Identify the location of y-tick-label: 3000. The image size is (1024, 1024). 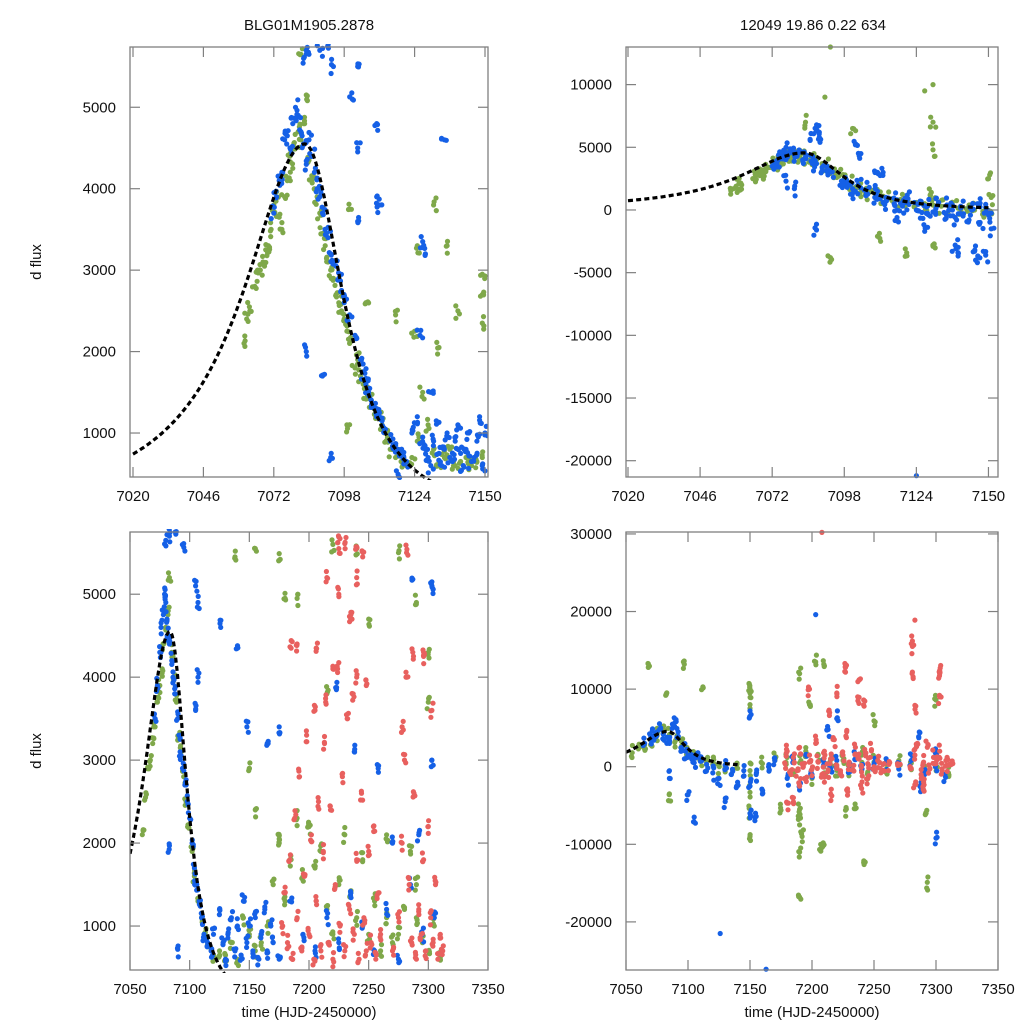
(99, 270).